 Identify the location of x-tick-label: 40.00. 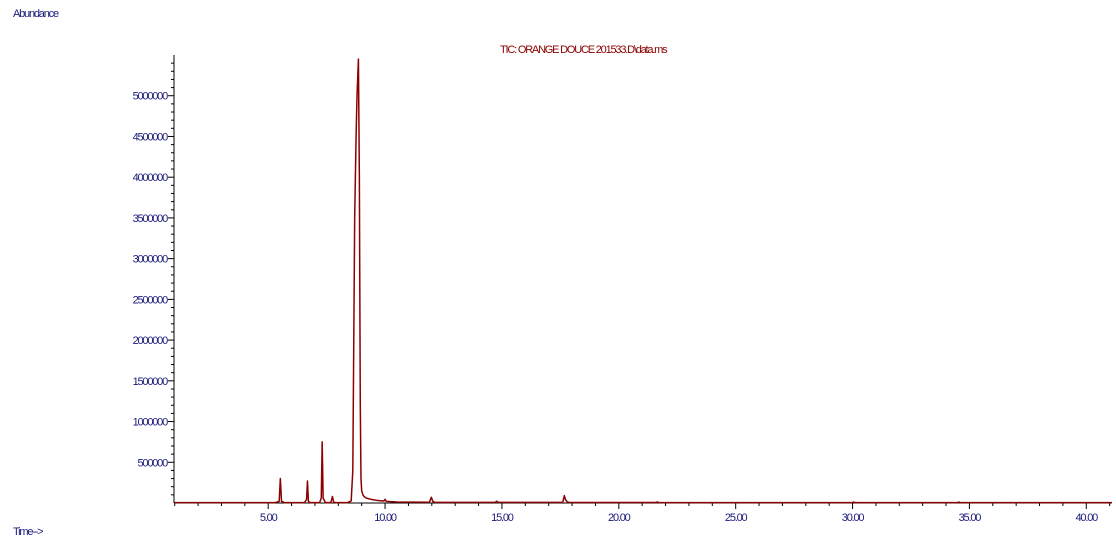
(1087, 518).